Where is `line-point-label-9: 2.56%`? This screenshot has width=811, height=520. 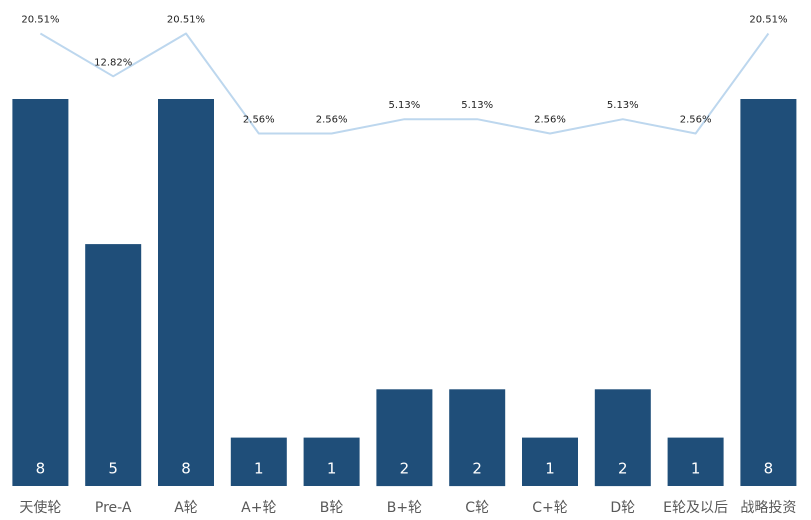
line-point-label-9: 2.56% is located at coordinates (696, 120).